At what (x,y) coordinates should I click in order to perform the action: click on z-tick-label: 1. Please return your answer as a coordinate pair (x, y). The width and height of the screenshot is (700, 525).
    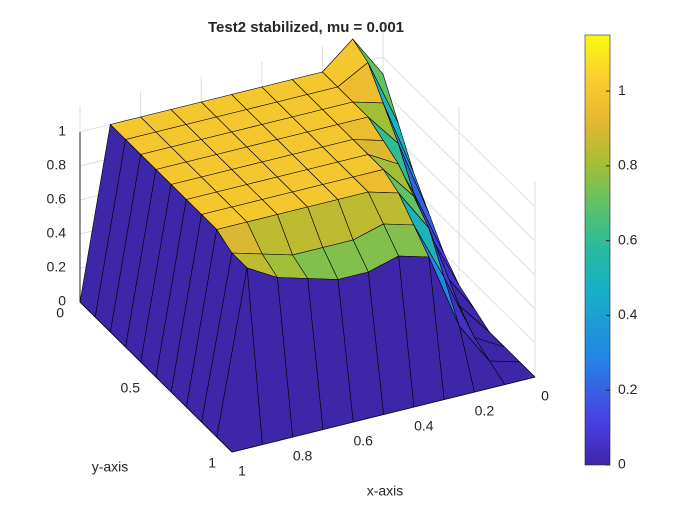
    Looking at the image, I should click on (62, 131).